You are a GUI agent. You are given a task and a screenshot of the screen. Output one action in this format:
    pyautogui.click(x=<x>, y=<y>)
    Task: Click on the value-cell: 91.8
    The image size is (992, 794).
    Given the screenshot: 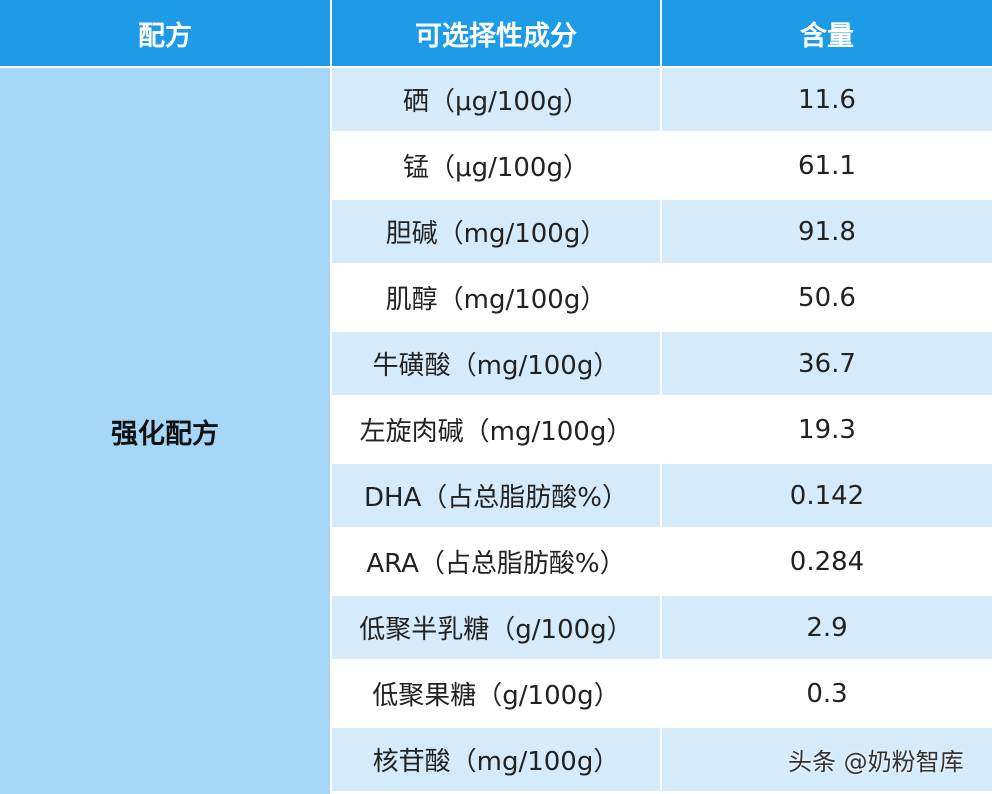 What is the action you would take?
    pyautogui.click(x=827, y=231)
    